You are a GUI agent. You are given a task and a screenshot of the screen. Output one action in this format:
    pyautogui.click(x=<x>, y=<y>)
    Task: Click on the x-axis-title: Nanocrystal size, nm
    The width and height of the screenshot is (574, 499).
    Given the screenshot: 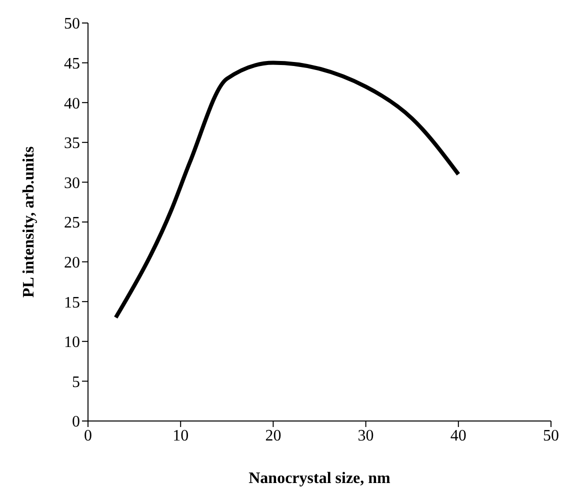 What is the action you would take?
    pyautogui.click(x=320, y=478)
    